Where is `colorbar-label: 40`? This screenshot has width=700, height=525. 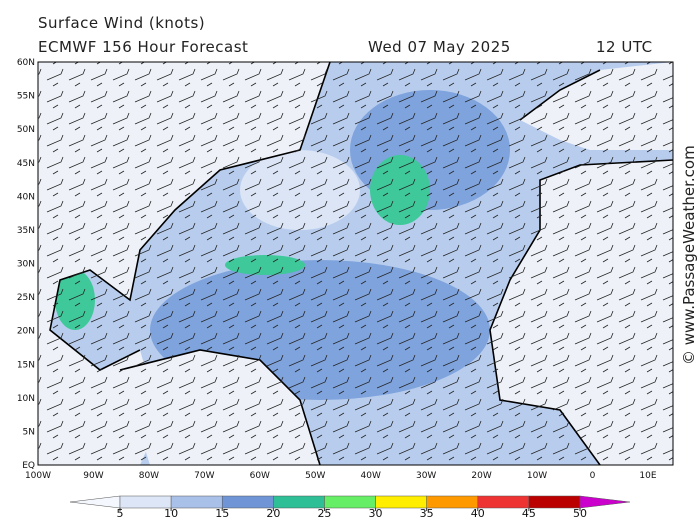
colorbar-label: 40 is located at coordinates (478, 513).